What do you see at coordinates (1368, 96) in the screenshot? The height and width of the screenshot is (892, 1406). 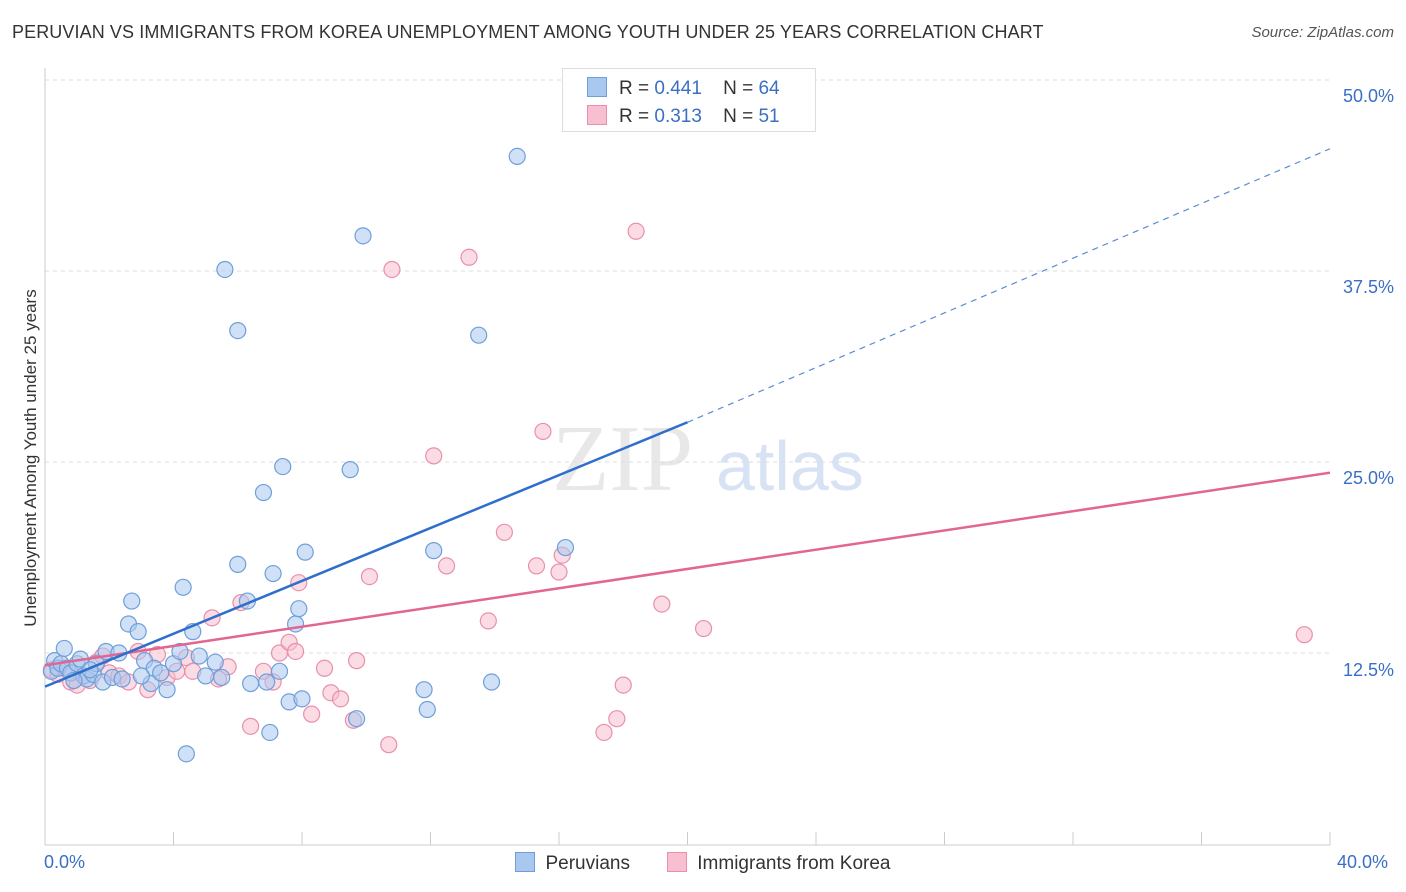 I see `y-tick-label: 50.0%` at bounding box center [1368, 96].